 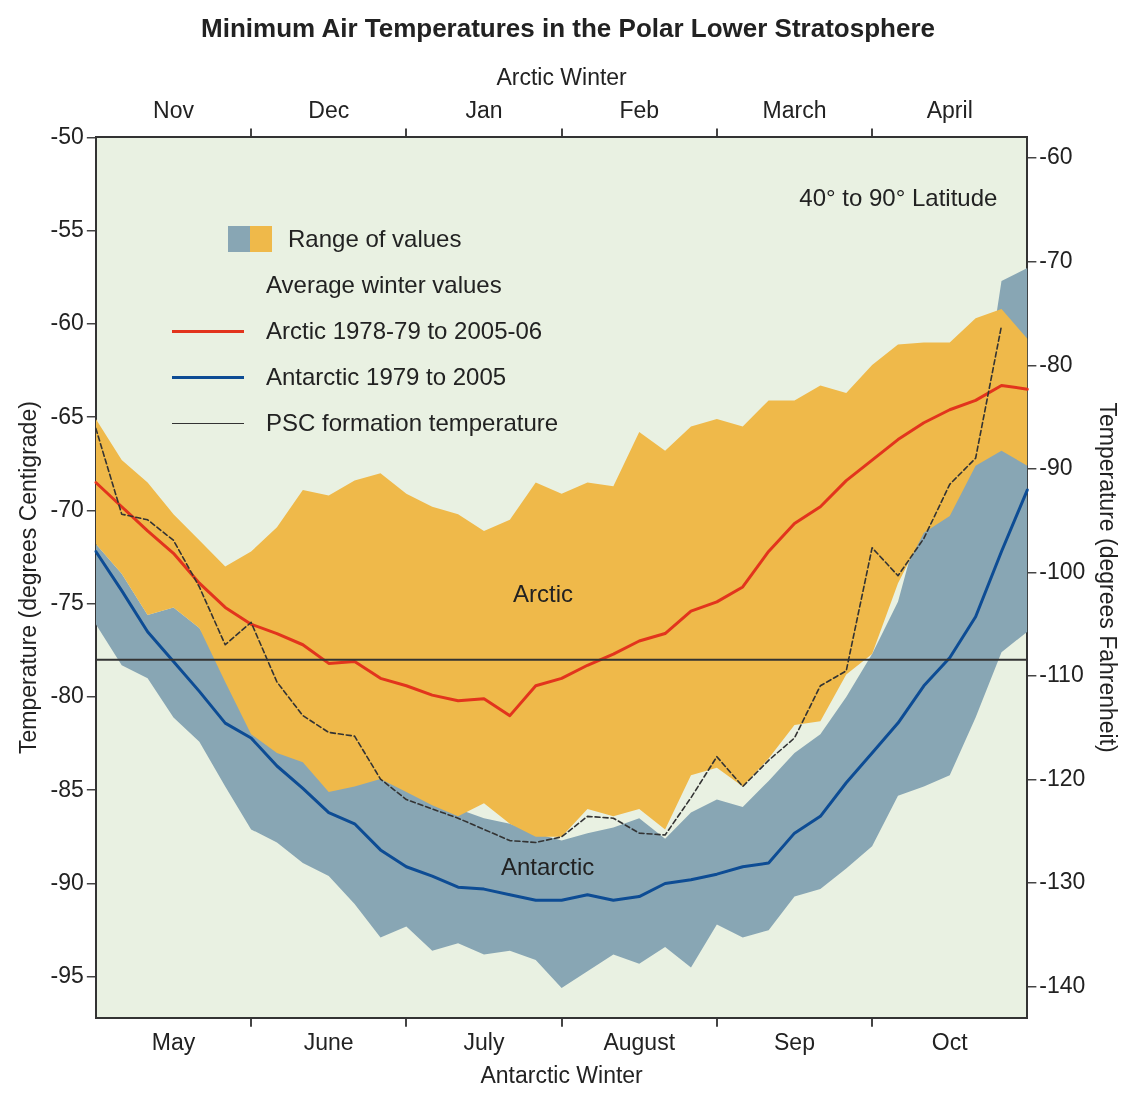 What do you see at coordinates (67, 229) in the screenshot?
I see `y-tick-label: -55` at bounding box center [67, 229].